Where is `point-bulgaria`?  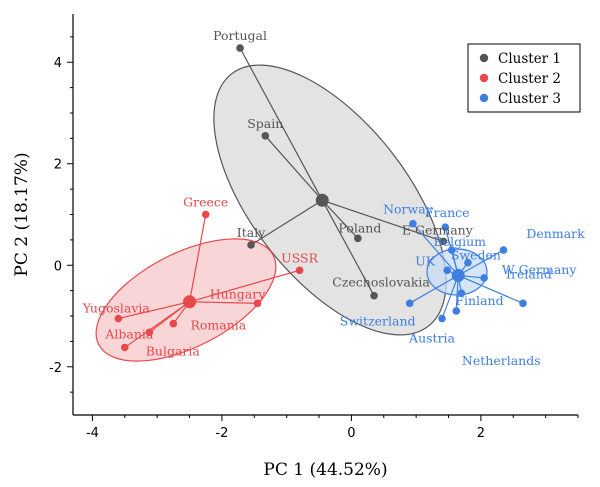 point-bulgaria is located at coordinates (124, 347).